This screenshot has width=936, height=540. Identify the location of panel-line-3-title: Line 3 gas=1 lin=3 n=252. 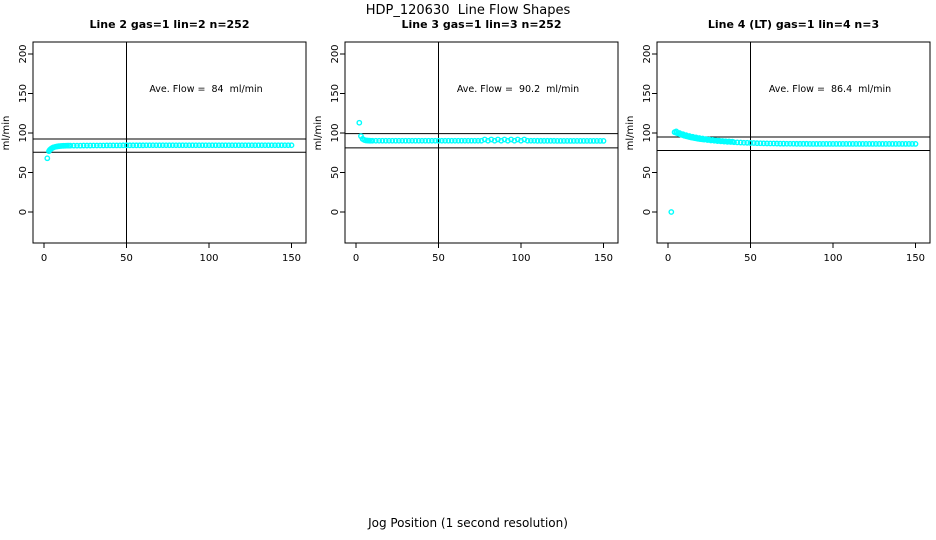
(481, 24).